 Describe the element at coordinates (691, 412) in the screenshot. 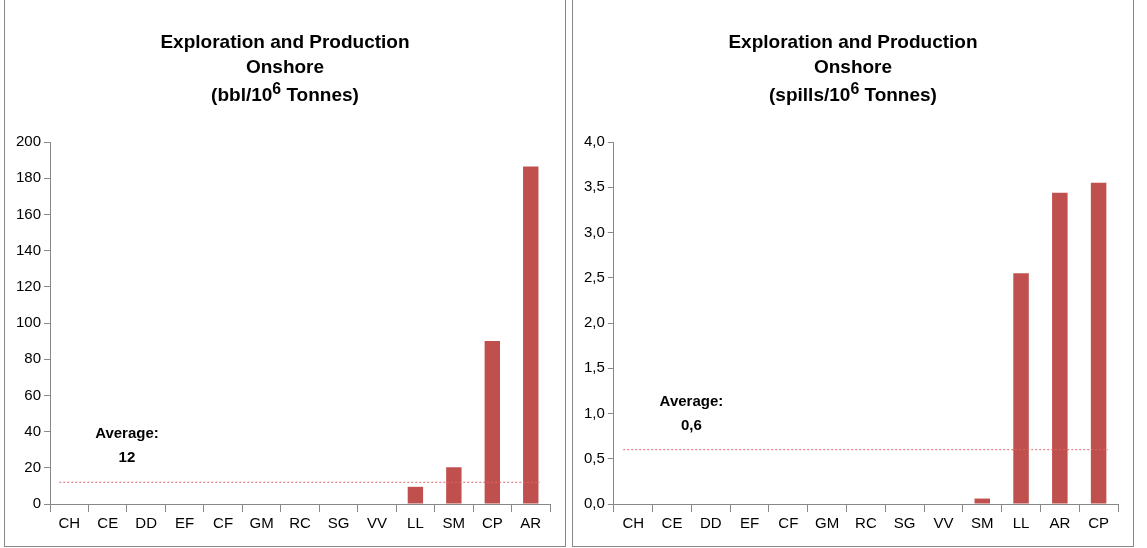

I see `ref-line-label: Average: 0,6` at that location.